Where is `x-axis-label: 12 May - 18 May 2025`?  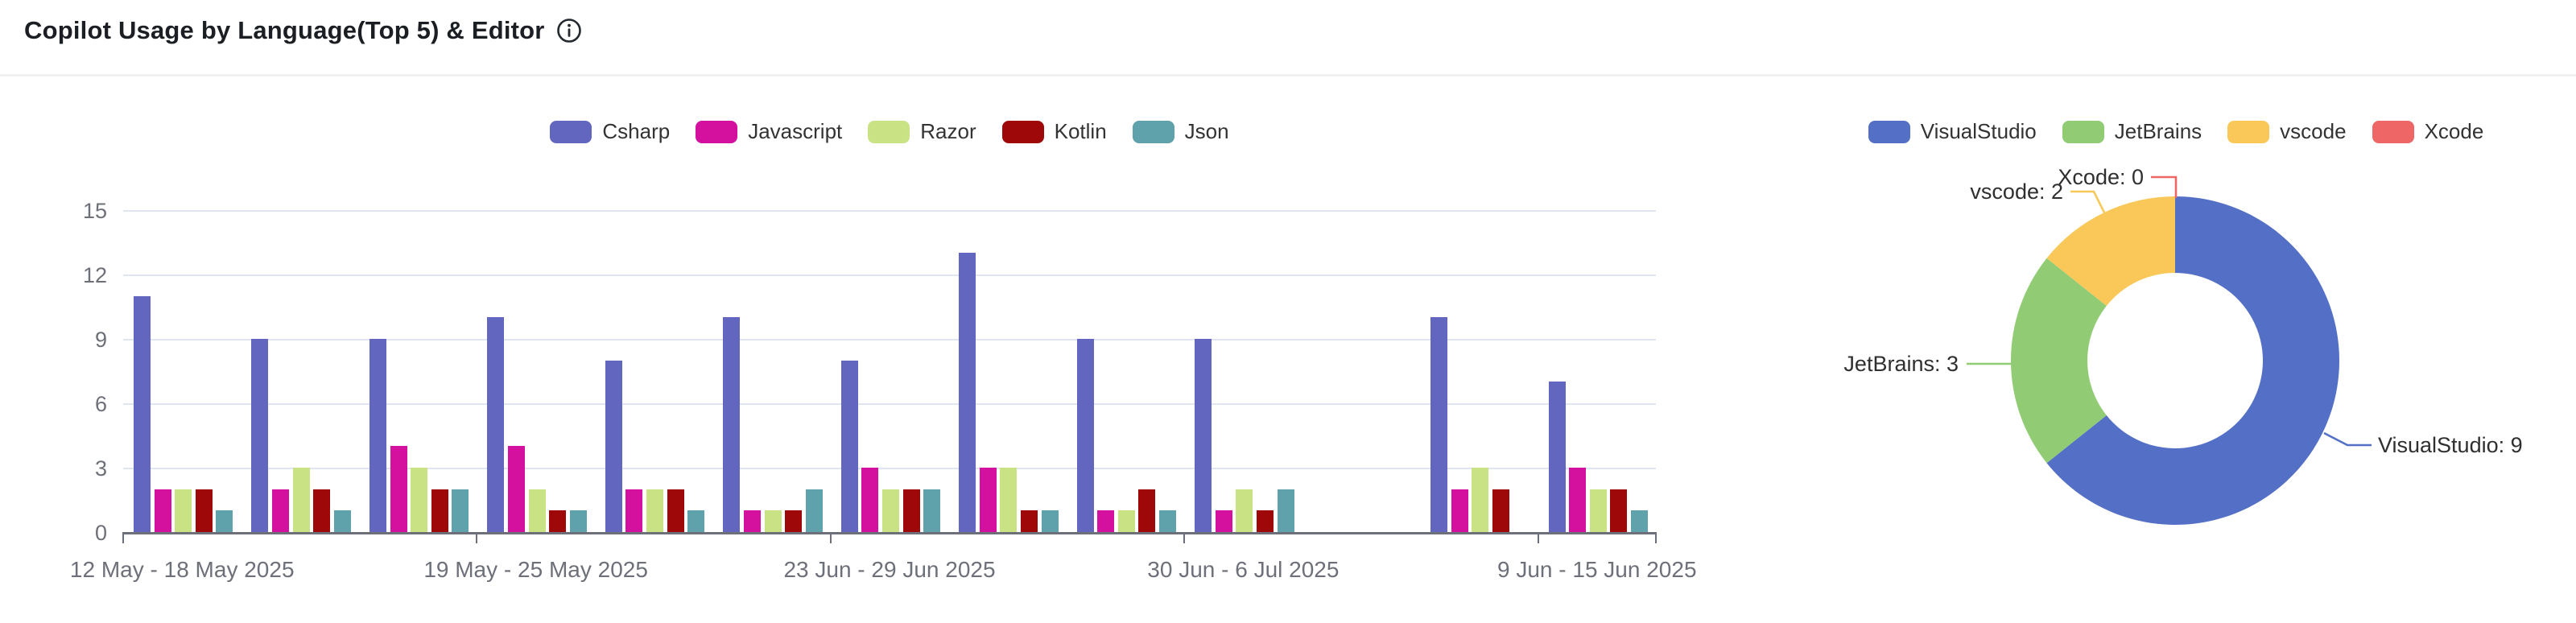
x-axis-label: 12 May - 18 May 2025 is located at coordinates (182, 569).